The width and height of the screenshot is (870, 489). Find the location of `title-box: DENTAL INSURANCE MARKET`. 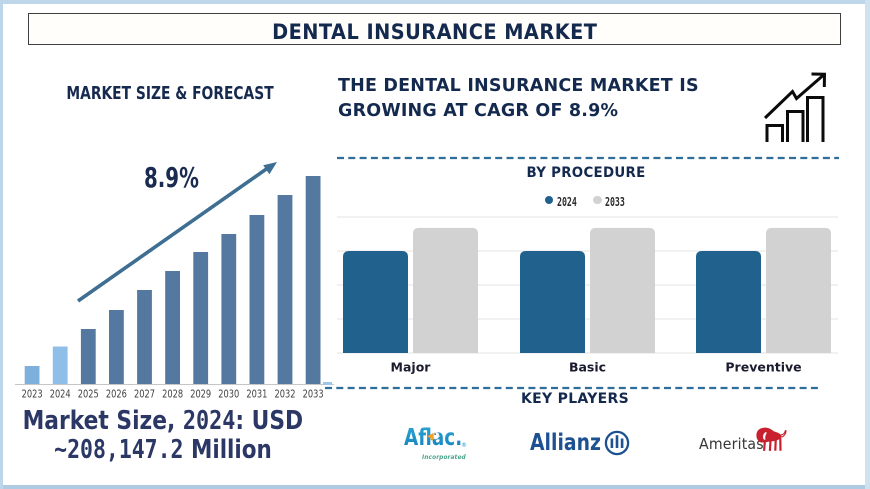

title-box: DENTAL INSURANCE MARKET is located at coordinates (434, 29).